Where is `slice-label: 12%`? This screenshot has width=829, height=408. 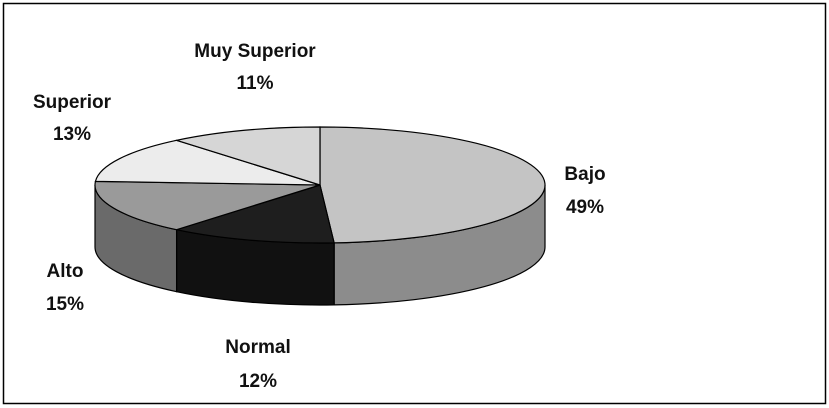
slice-label: 12% is located at coordinates (258, 381).